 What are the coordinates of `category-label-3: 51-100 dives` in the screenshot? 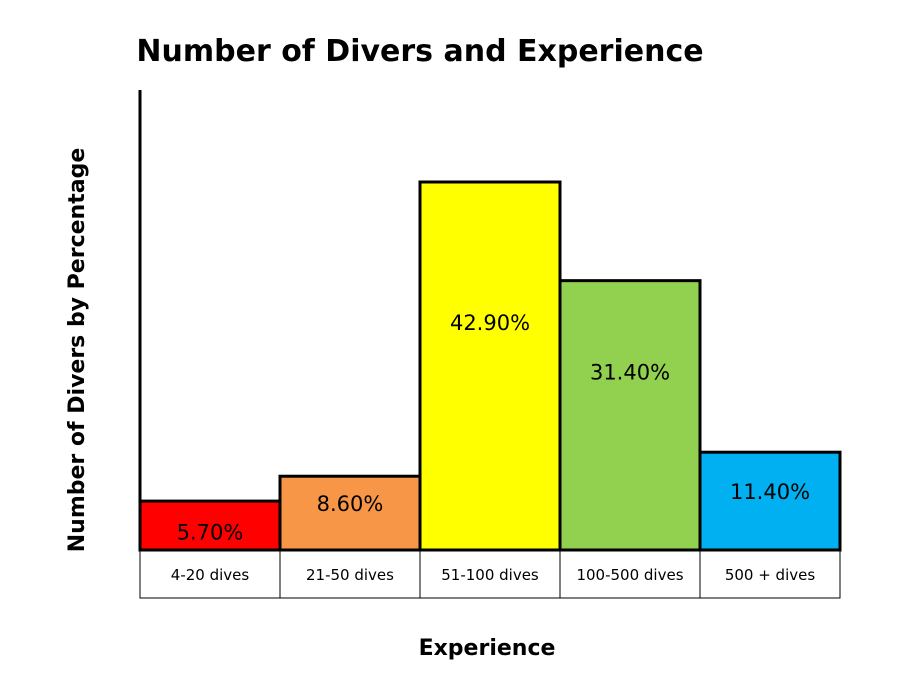 It's located at (490, 575).